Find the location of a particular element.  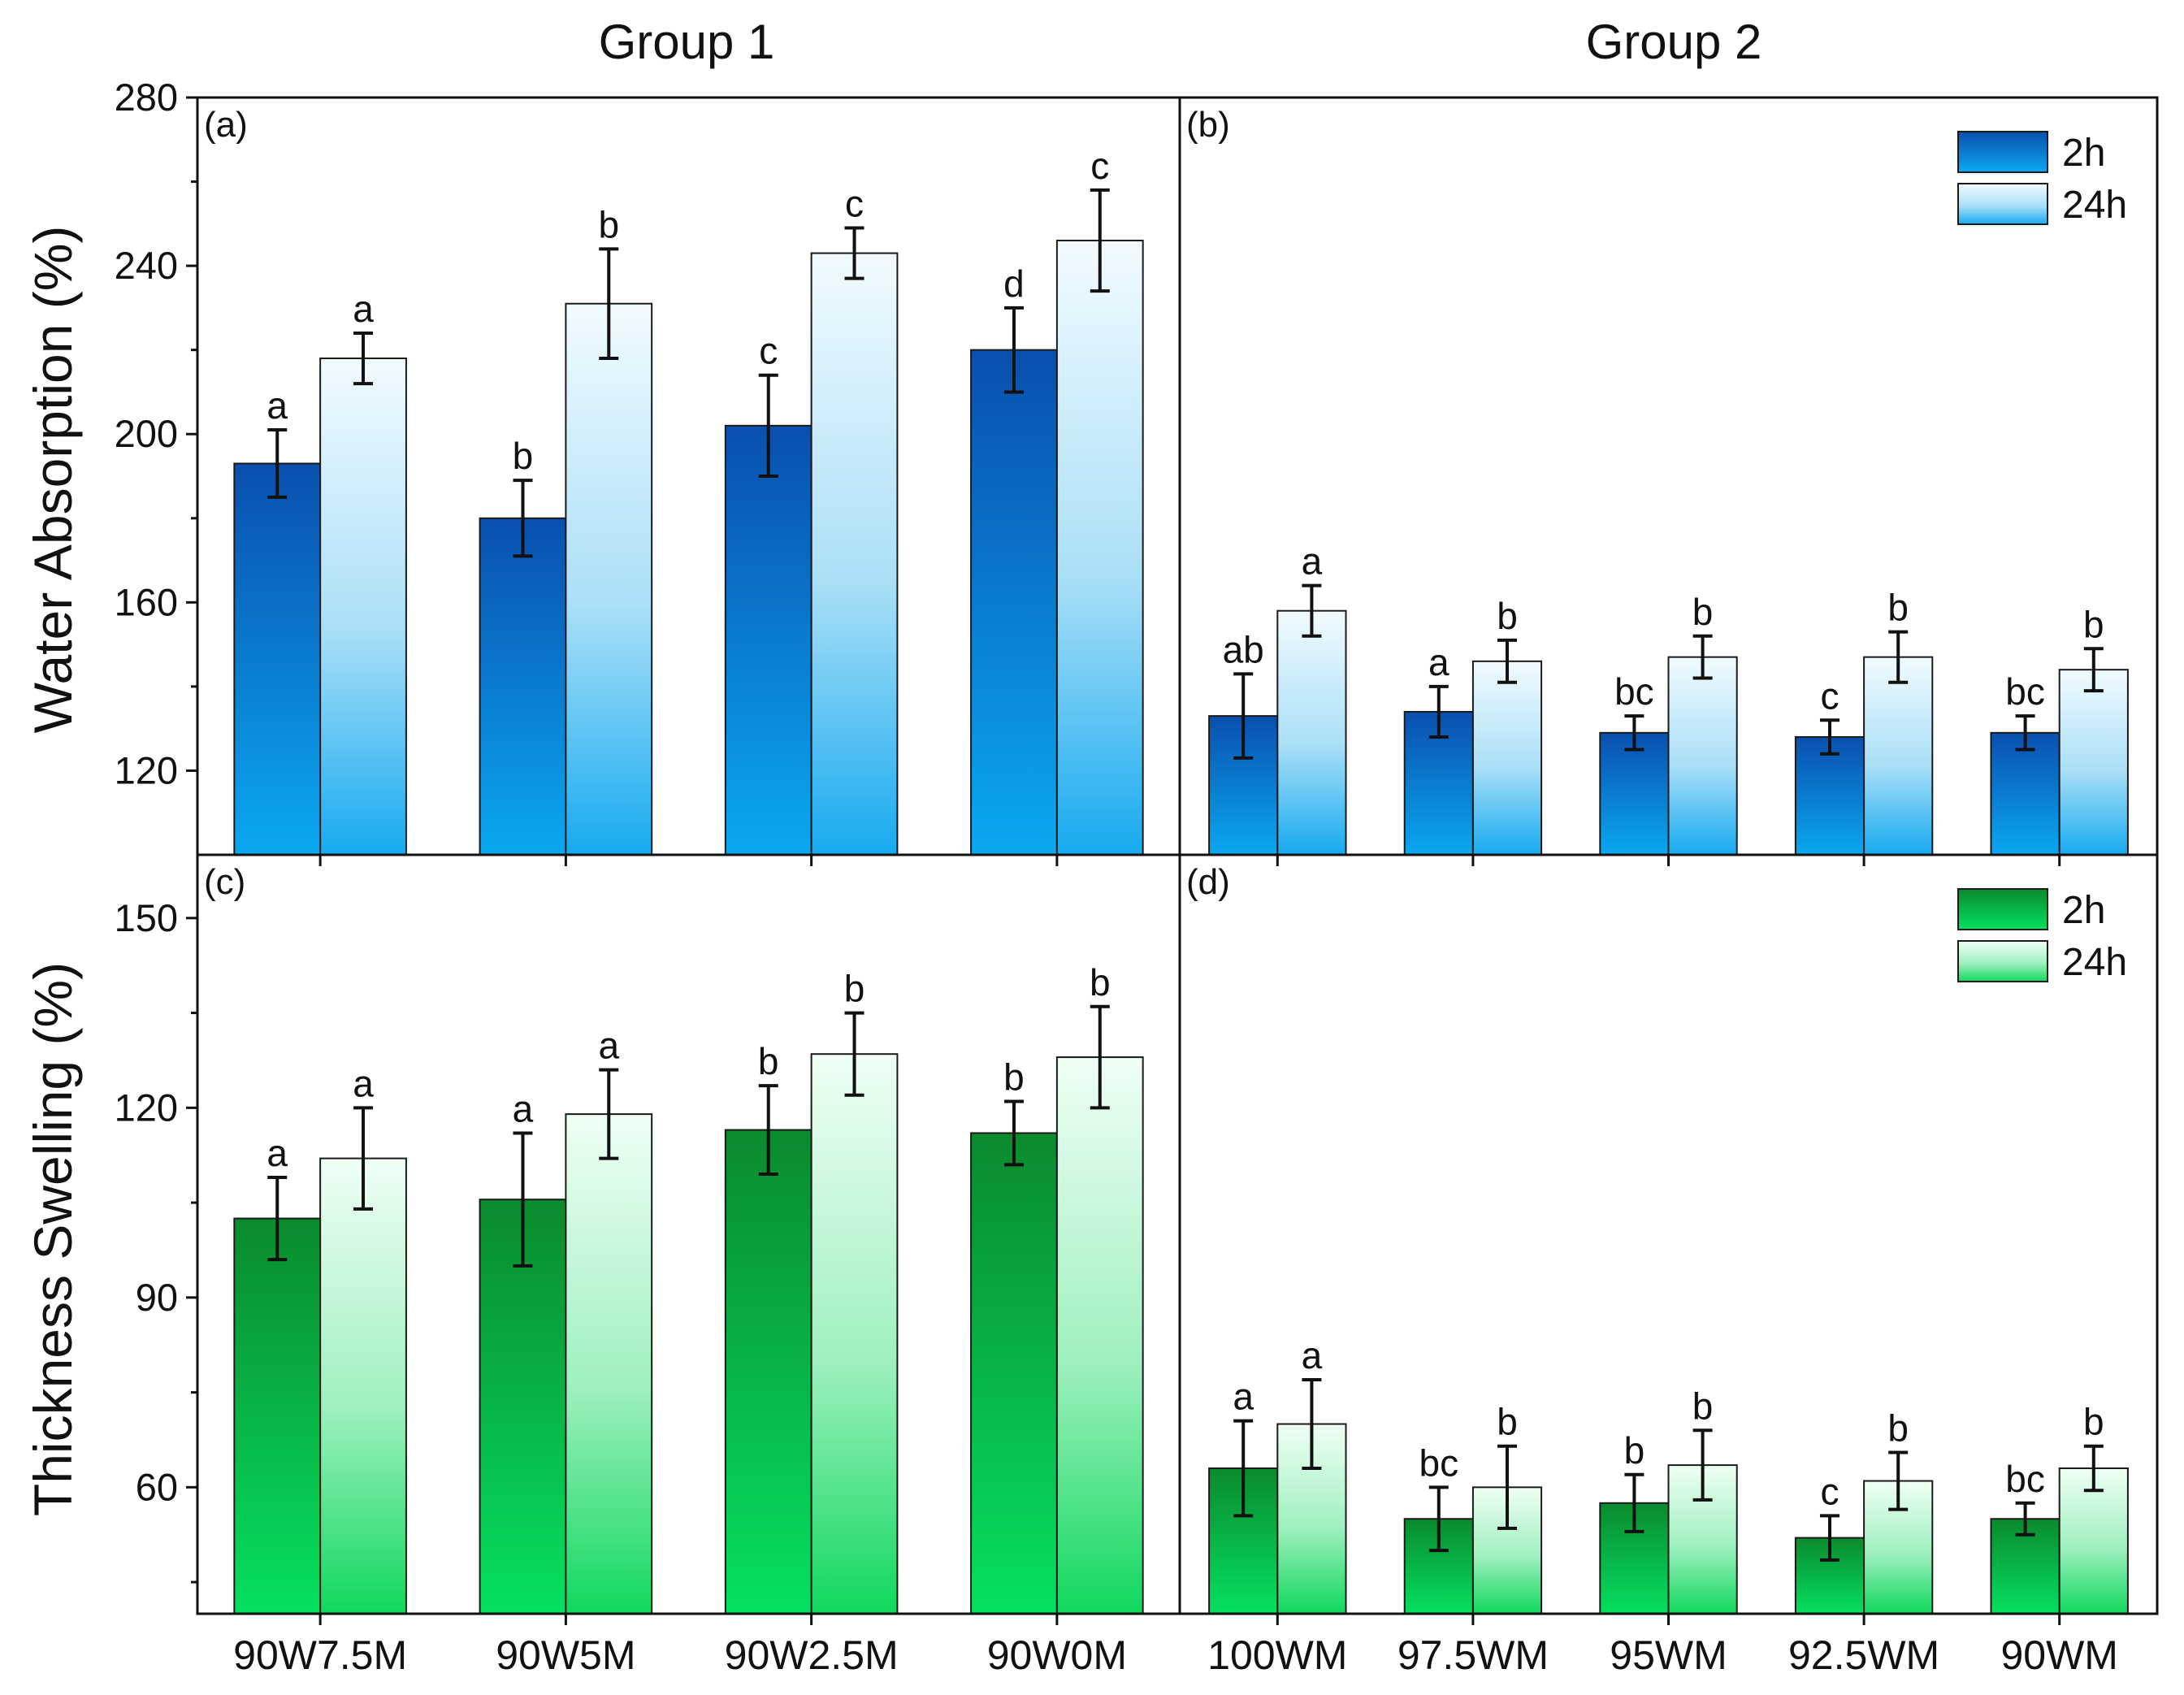

bar-panel3-2h-90W2.5M is located at coordinates (768, 1372).